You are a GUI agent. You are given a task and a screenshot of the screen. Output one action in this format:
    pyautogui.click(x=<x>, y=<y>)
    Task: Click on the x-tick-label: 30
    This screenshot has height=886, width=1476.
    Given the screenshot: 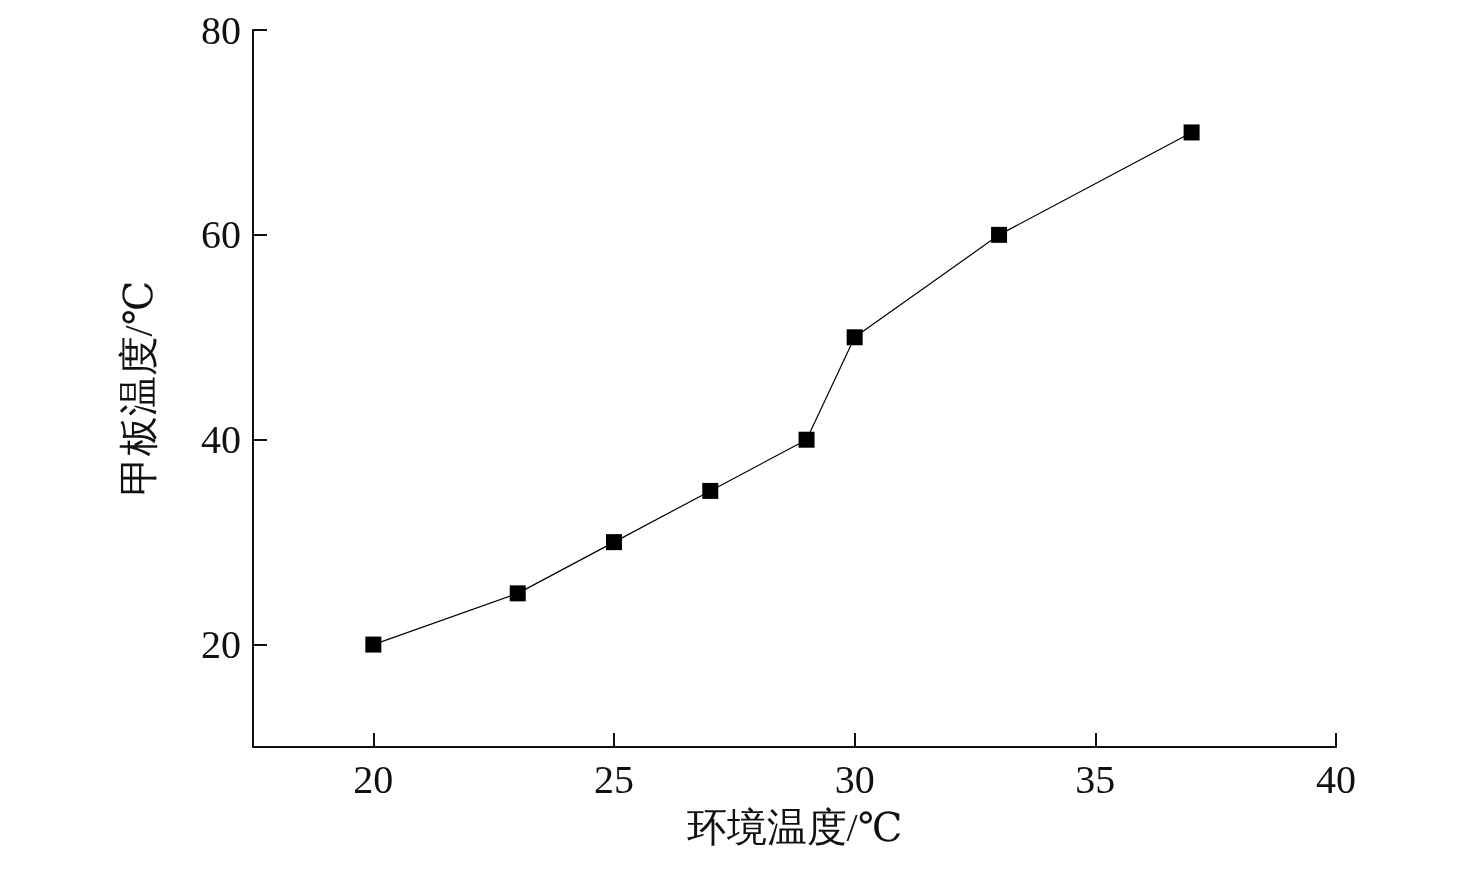 What is the action you would take?
    pyautogui.click(x=854, y=779)
    